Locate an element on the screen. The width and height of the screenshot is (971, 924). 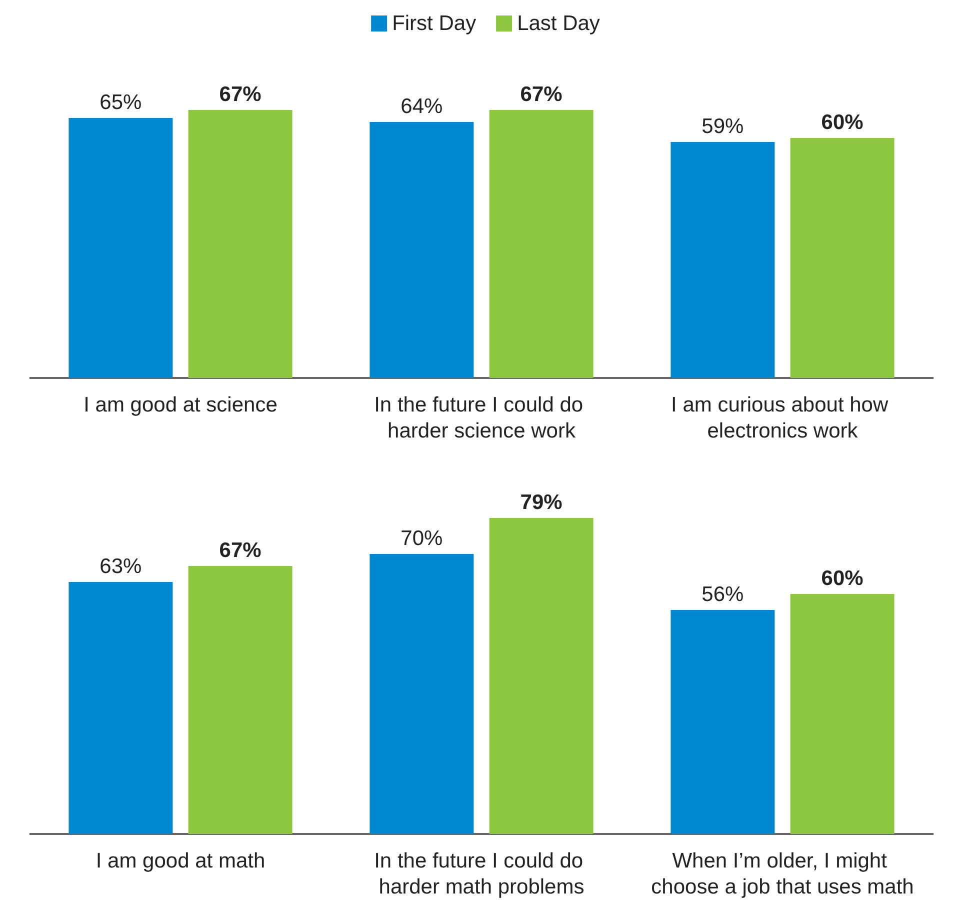
legend-label: Last Day is located at coordinates (558, 23).